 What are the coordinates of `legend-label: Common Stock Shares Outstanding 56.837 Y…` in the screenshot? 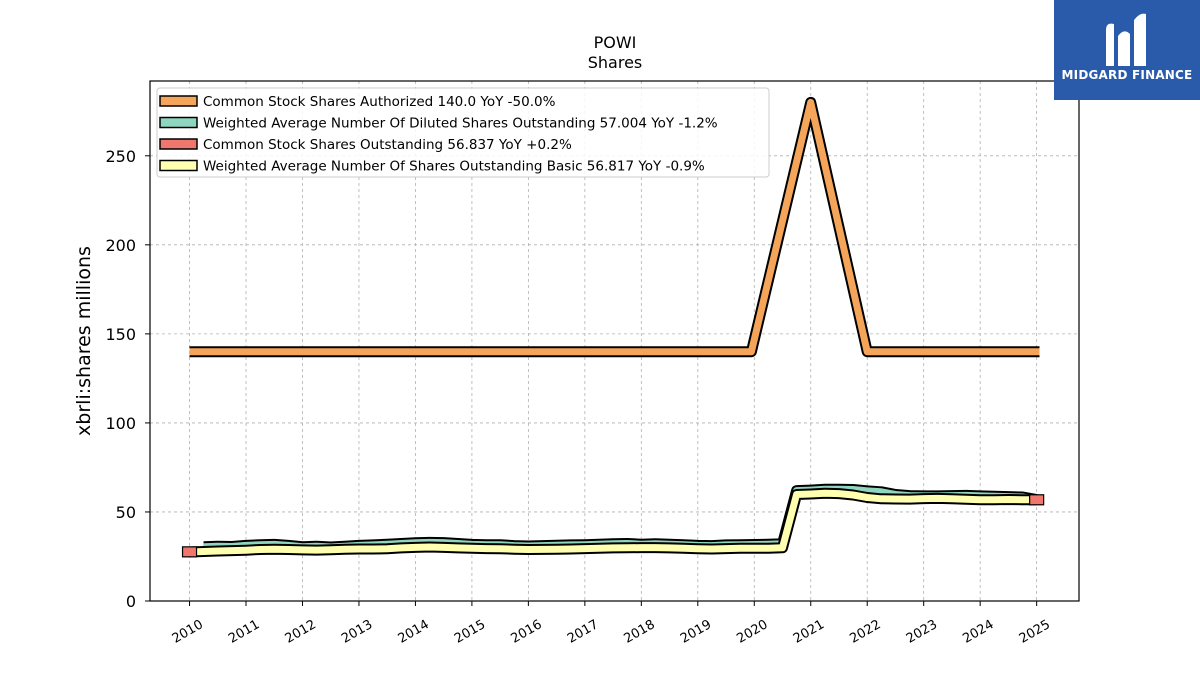 It's located at (387, 145).